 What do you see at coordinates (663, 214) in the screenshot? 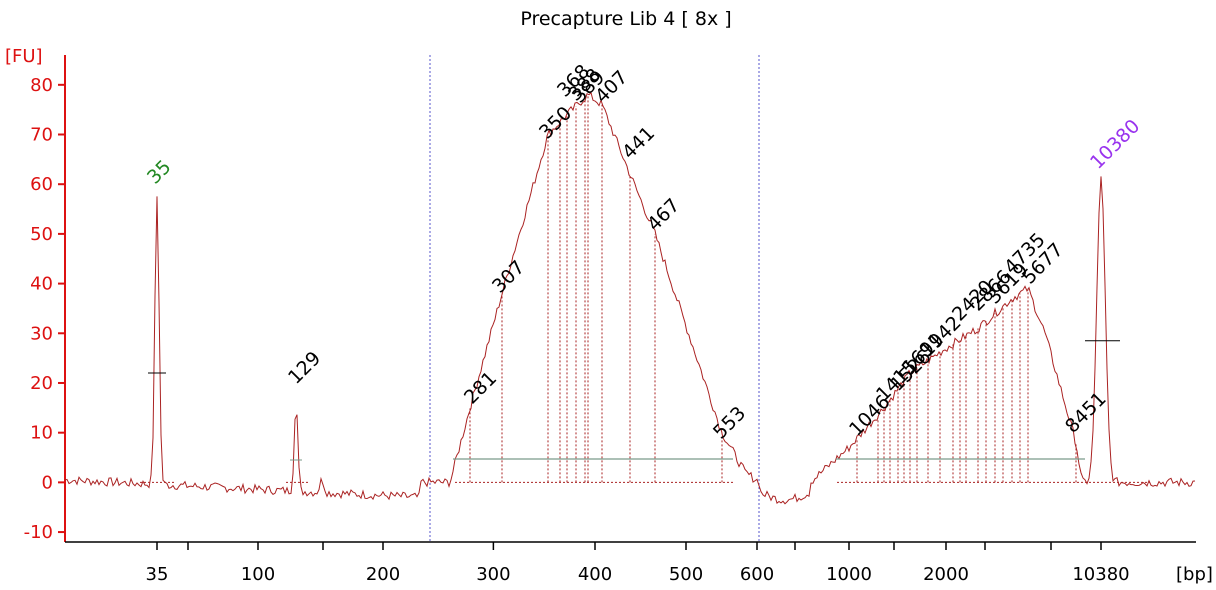
I see `peak-label: 467` at bounding box center [663, 214].